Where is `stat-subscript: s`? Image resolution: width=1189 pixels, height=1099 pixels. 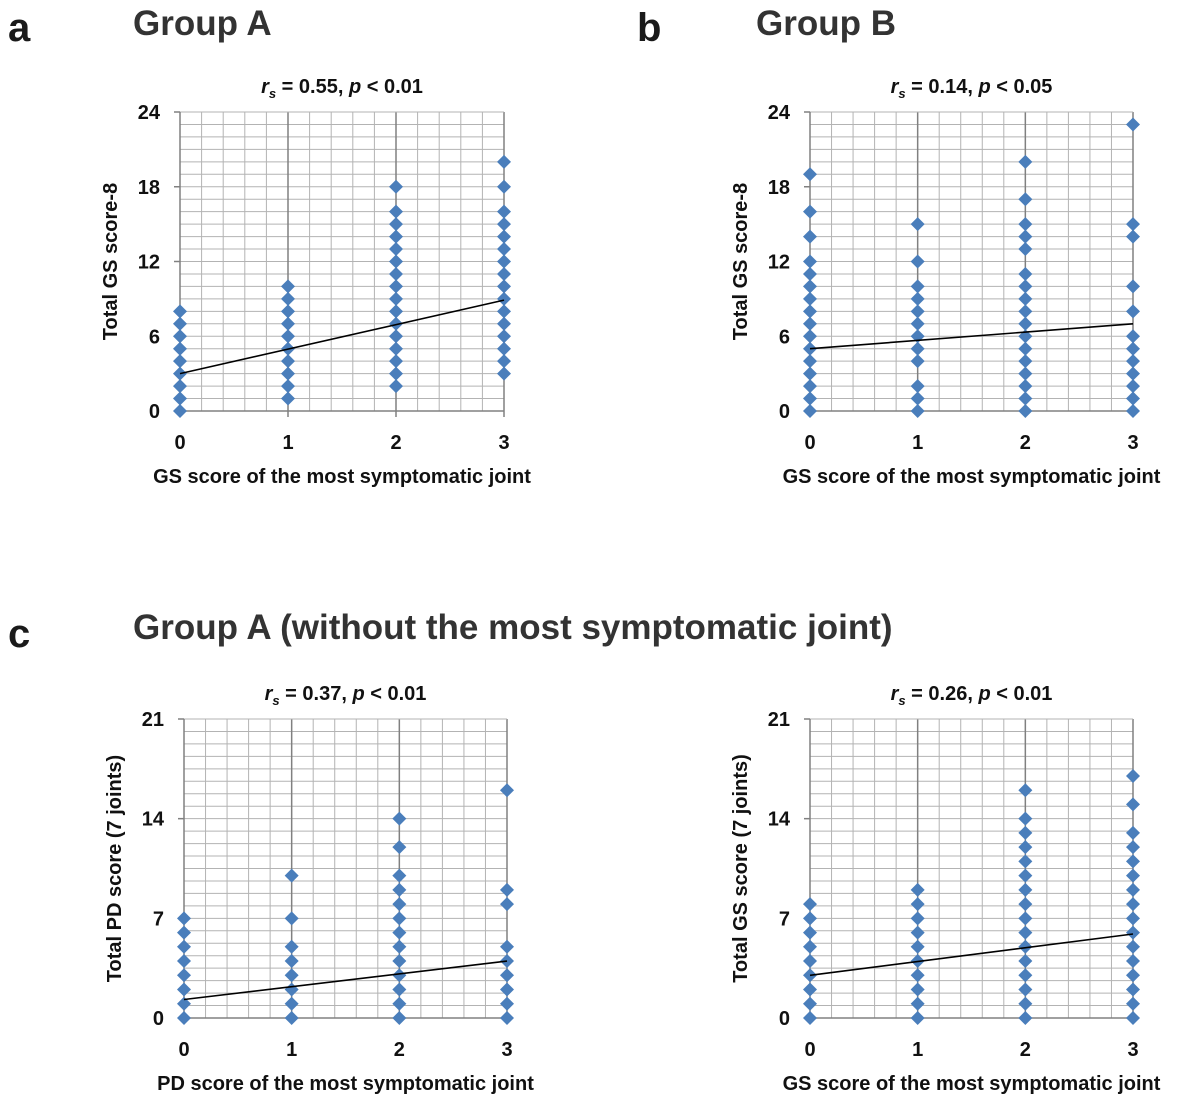
stat-subscript: s is located at coordinates (272, 93).